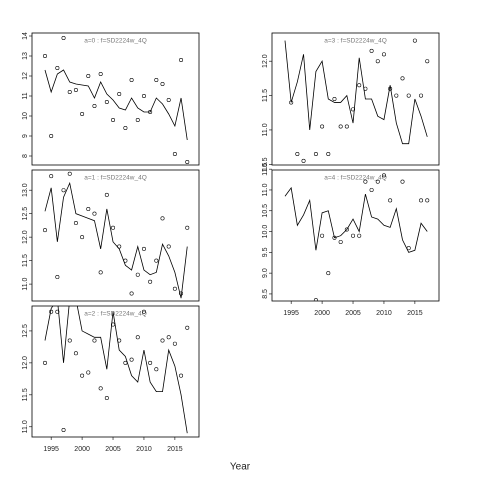 Image resolution: width=480 pixels, height=480 pixels. I want to click on x-tick-label: 2000, so click(82, 449).